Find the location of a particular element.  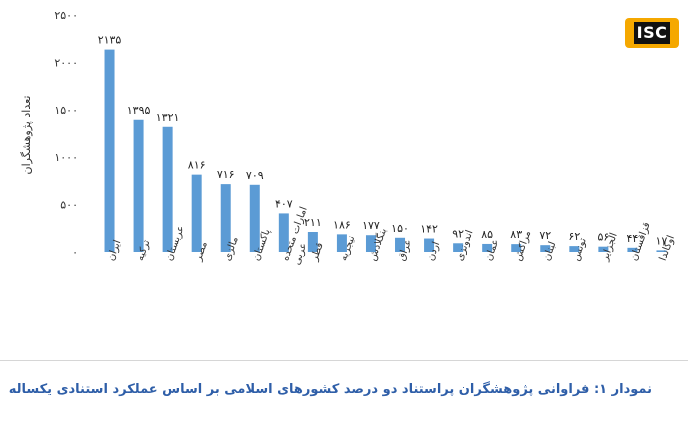

y-tick-label: ۲۵۰۰ is located at coordinates (66, 15).